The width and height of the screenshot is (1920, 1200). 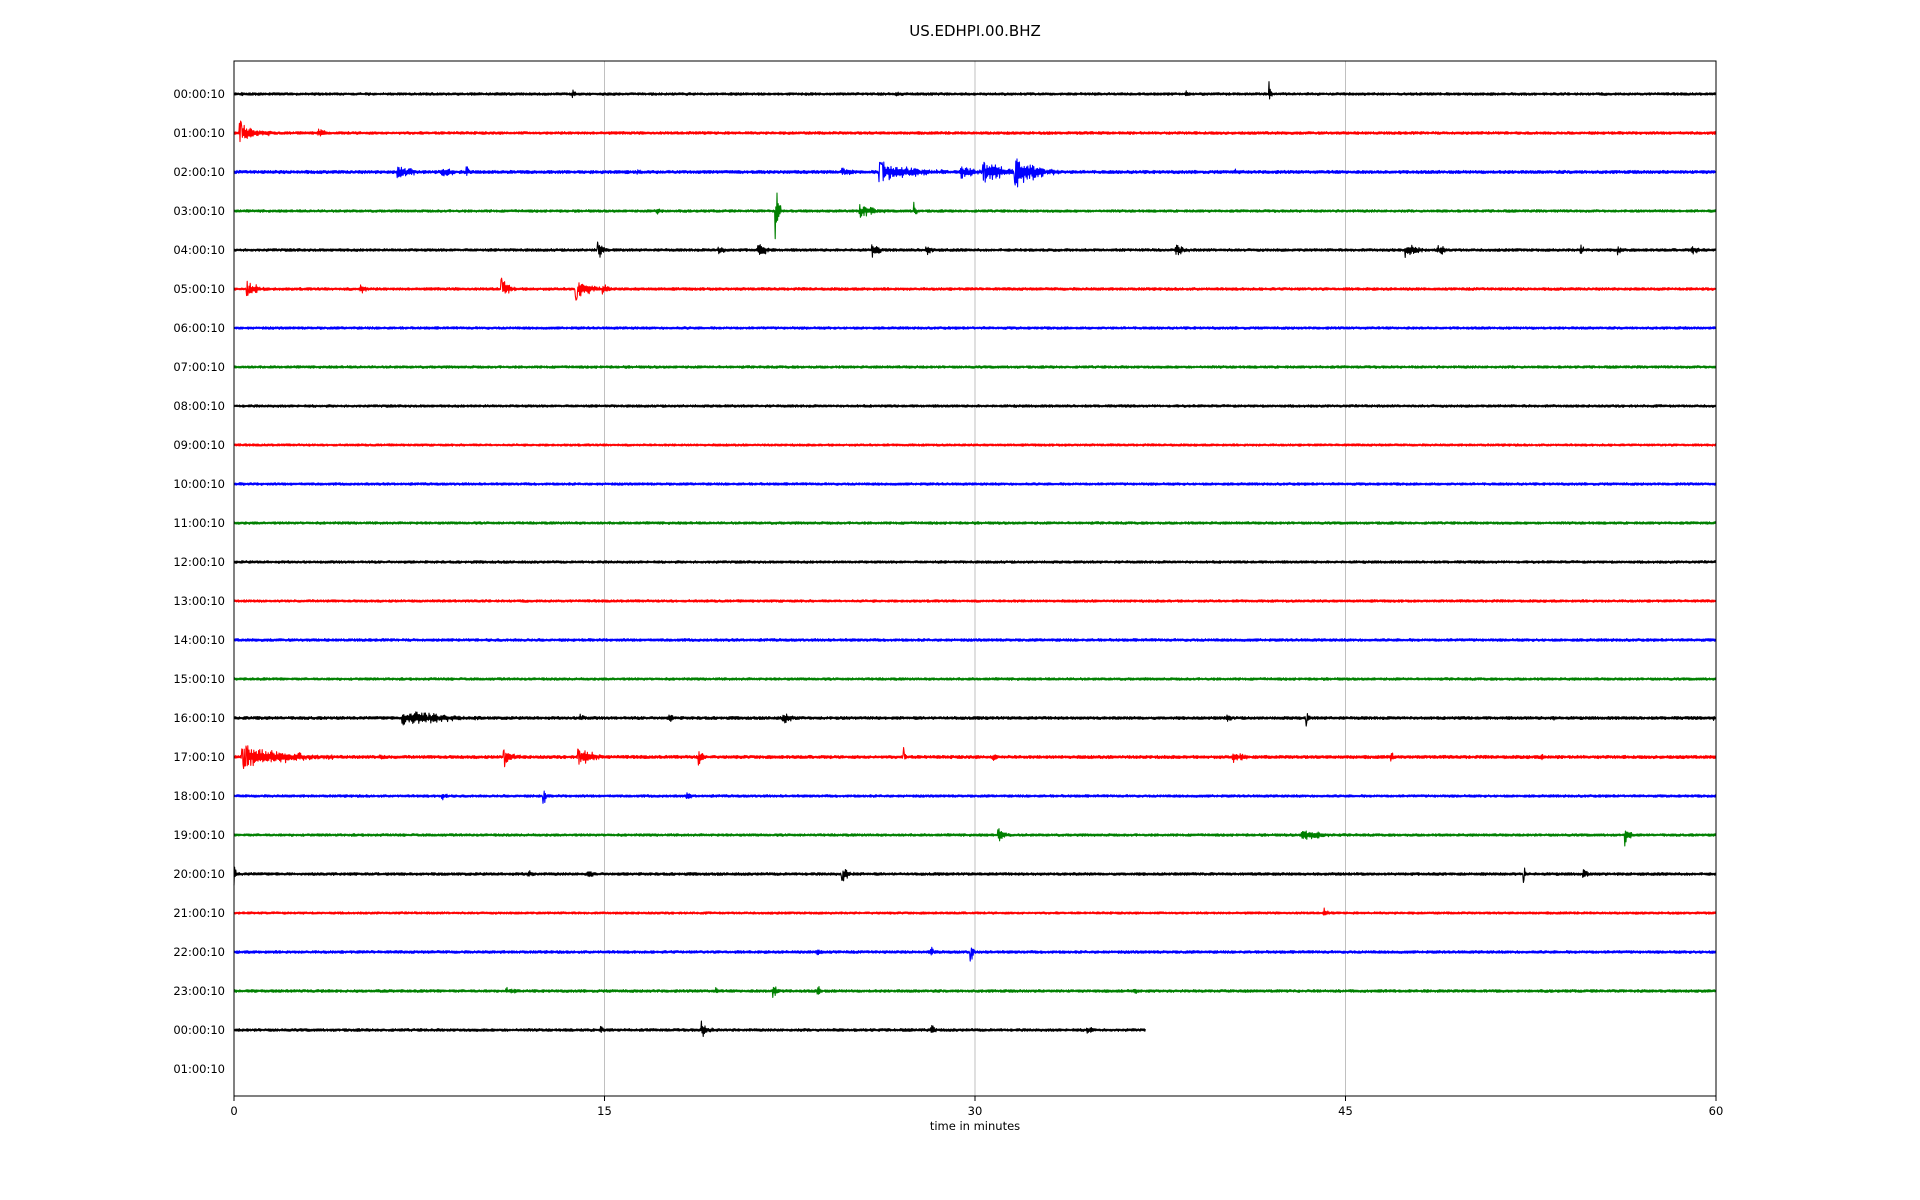 I want to click on row-time-label: 15:00:10, so click(x=199, y=679).